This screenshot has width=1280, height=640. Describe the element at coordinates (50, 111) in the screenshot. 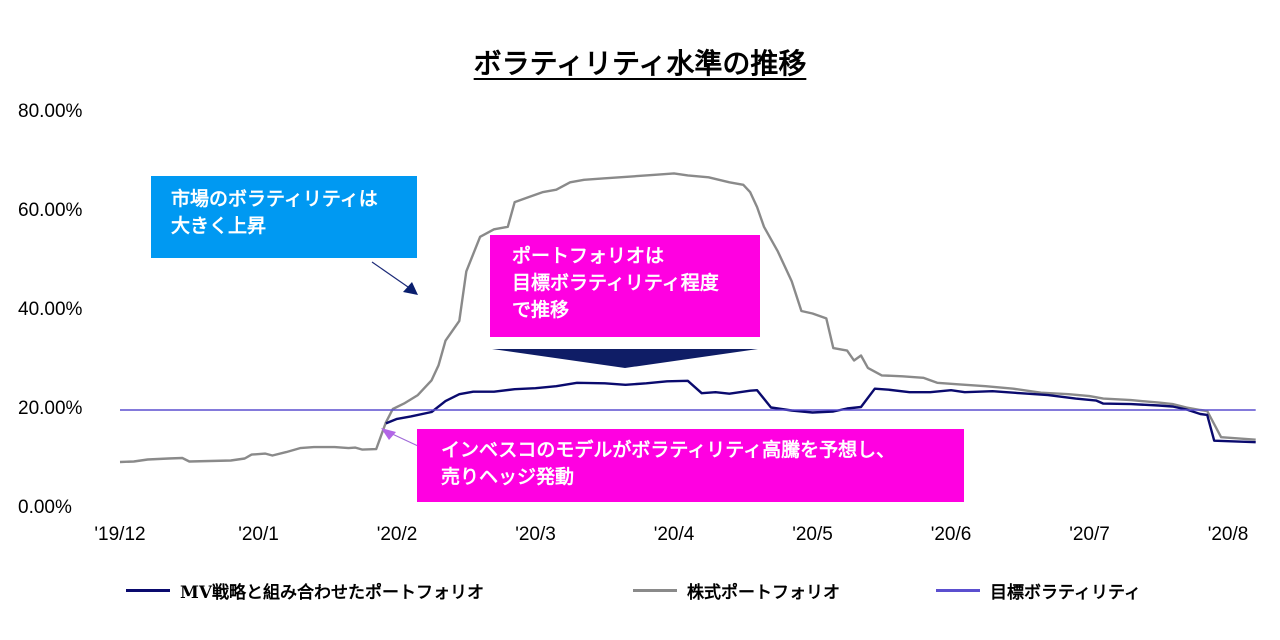

I see `y-tick-label: 80.00%` at that location.